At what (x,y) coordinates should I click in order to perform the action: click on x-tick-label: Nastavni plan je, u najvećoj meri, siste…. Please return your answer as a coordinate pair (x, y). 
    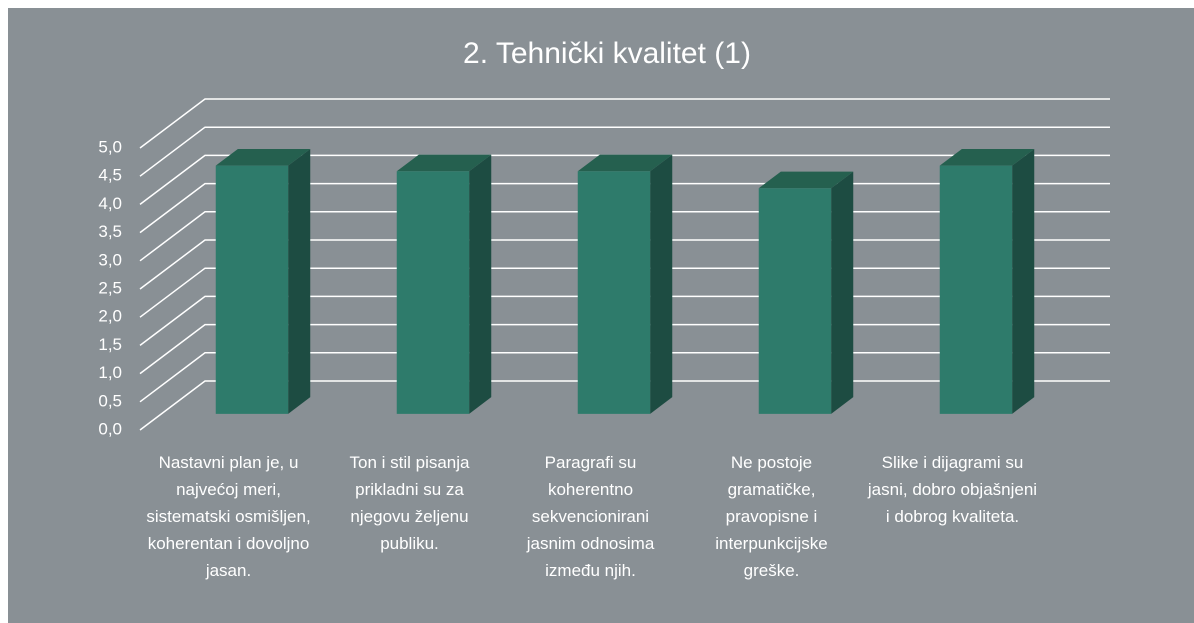
    Looking at the image, I should click on (228, 516).